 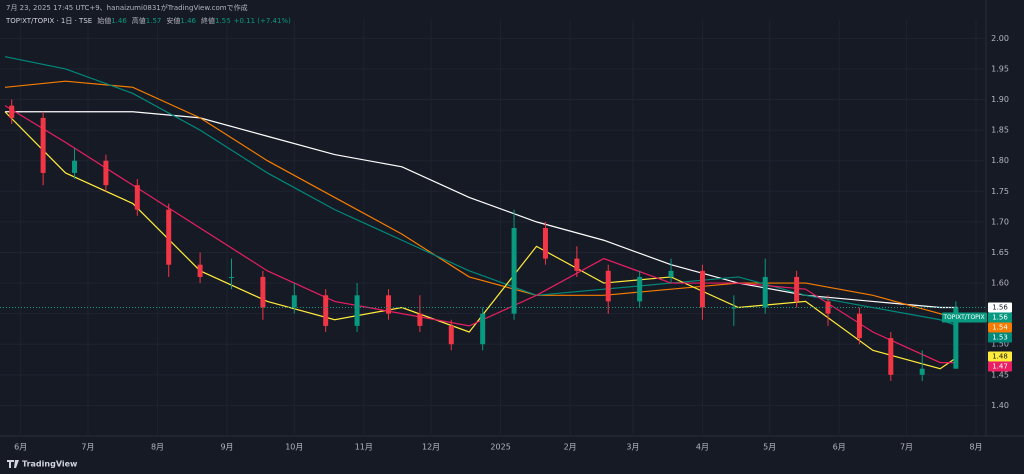 What do you see at coordinates (104, 20) in the screenshot?
I see `ohlc-label: 始値` at bounding box center [104, 20].